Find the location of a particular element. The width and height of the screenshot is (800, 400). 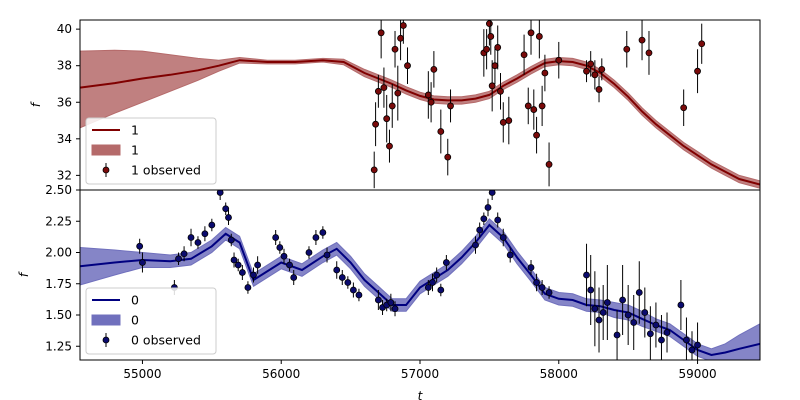

legend-band-swatch is located at coordinates (106, 320).